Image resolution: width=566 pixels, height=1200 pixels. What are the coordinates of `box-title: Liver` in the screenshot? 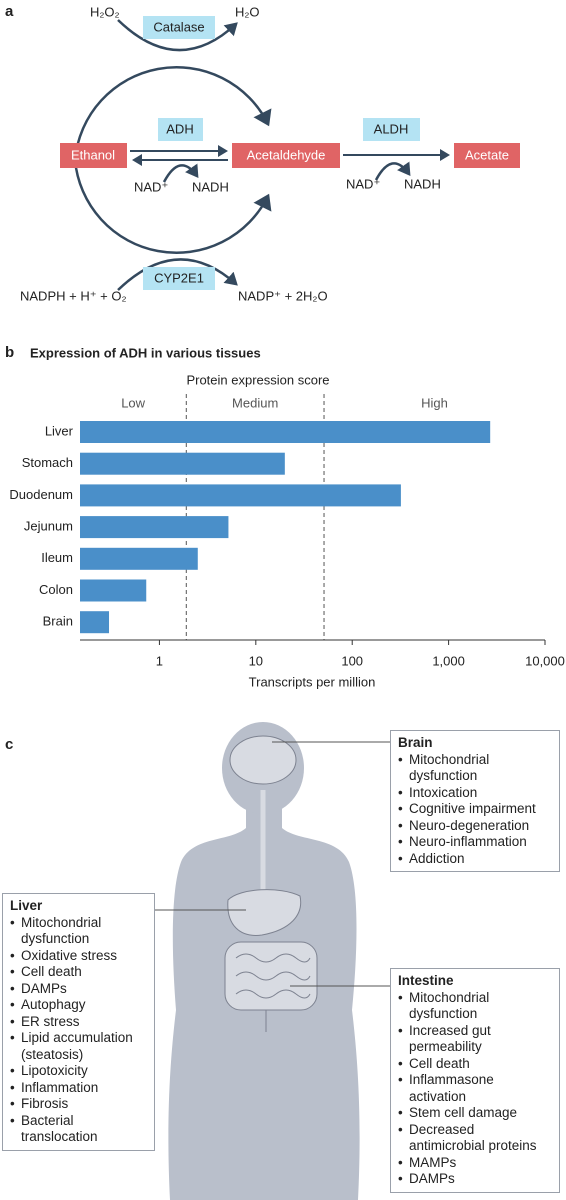 It's located at (26, 905).